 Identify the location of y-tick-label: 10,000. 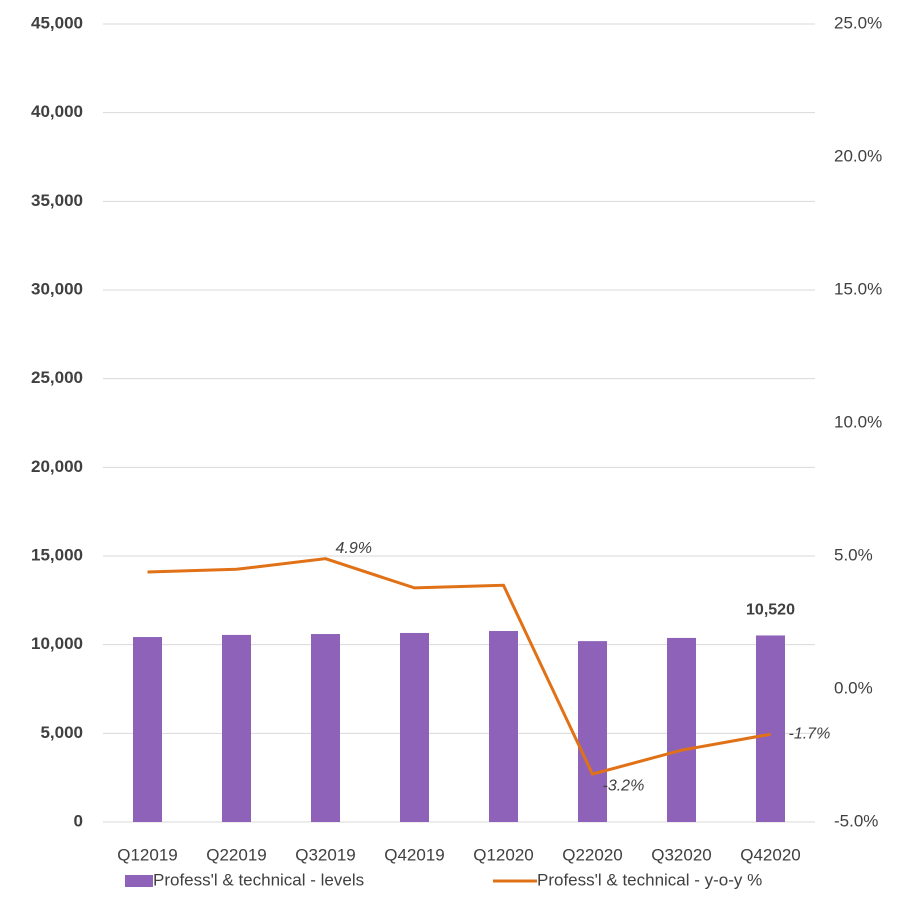
(57, 643).